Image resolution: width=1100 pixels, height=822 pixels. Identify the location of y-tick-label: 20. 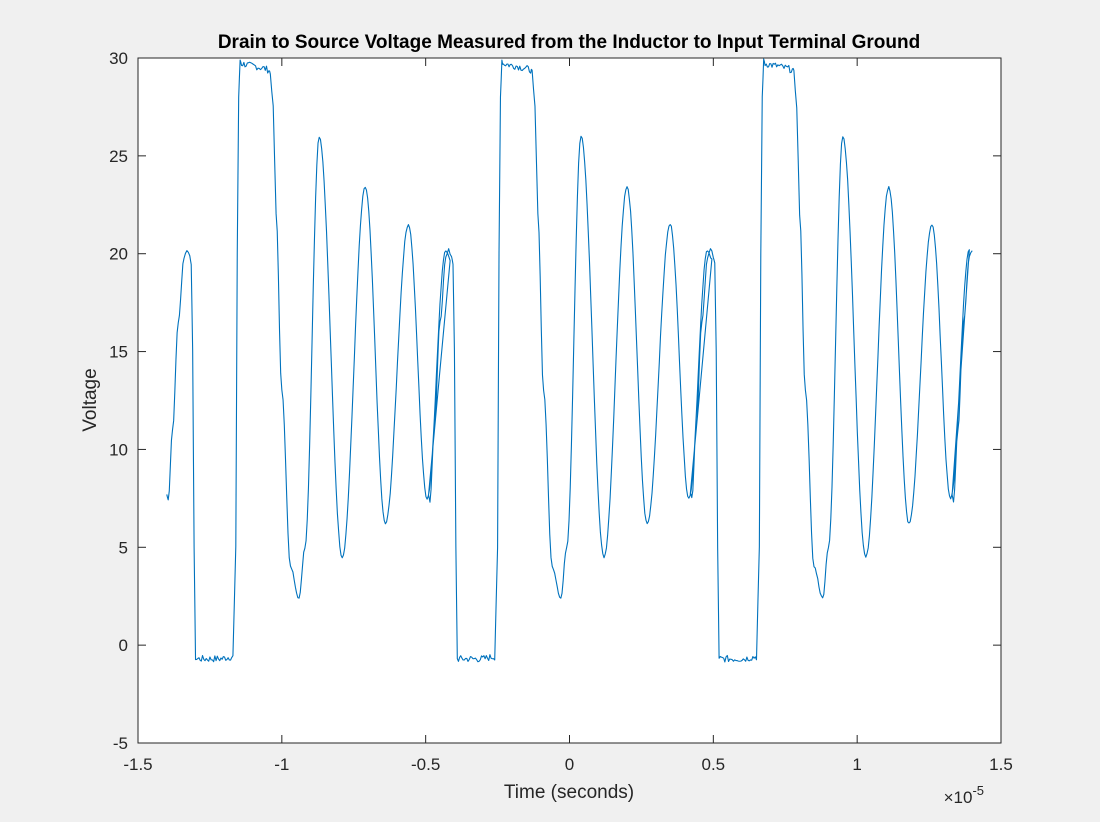
(118, 254).